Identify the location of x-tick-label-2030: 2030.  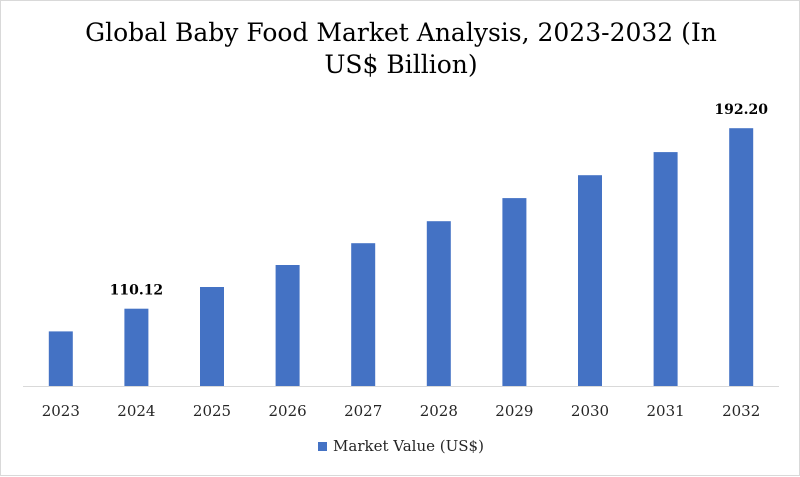
(590, 411).